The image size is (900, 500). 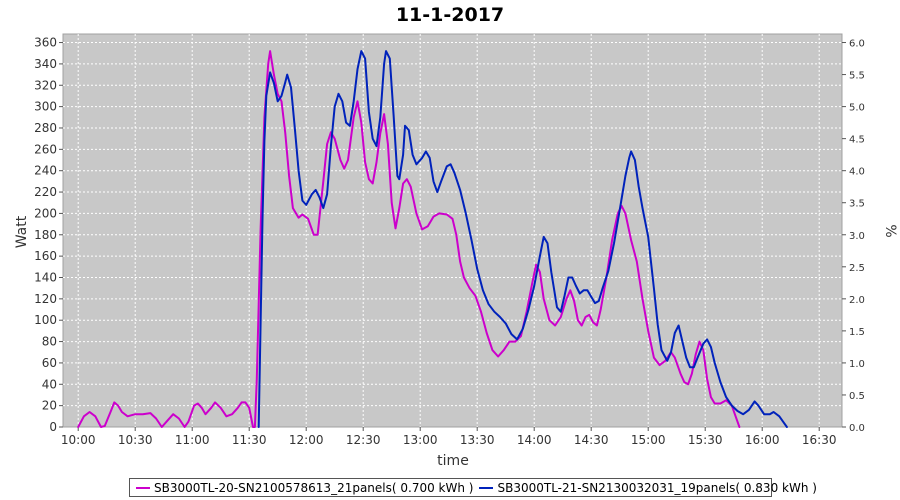 I want to click on y-tick-label: 140, so click(x=45, y=277).